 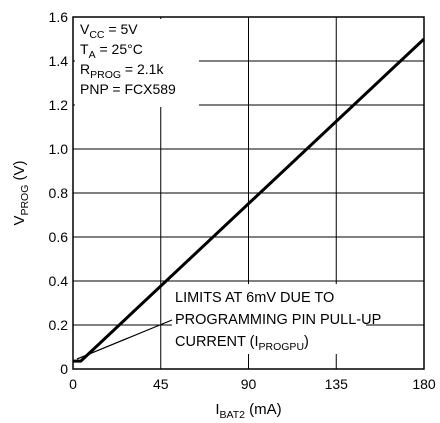 I want to click on y-tick-label: 0, so click(x=64, y=369).